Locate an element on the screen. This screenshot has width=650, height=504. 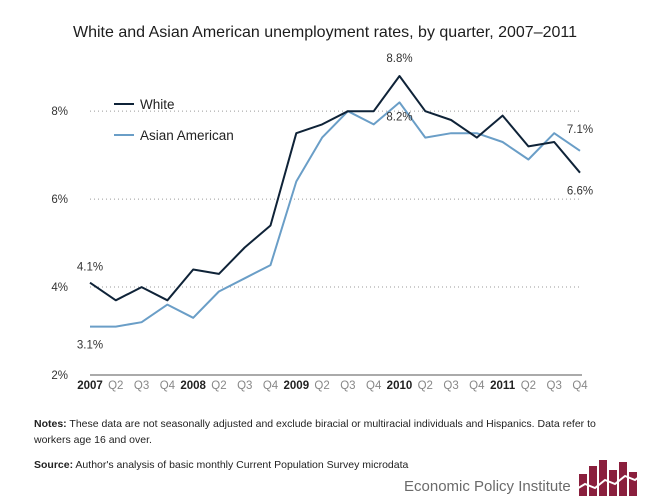
data-label: 3.1% is located at coordinates (90, 346).